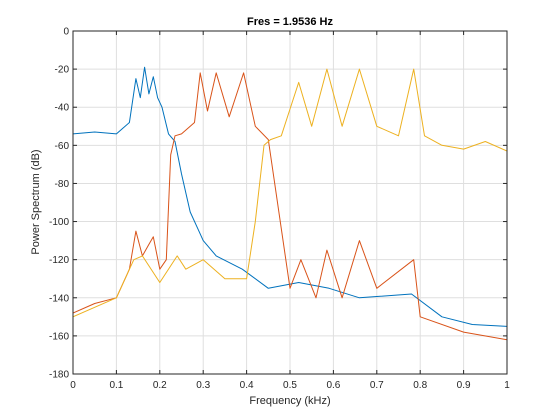 The height and width of the screenshot is (420, 560). What do you see at coordinates (464, 385) in the screenshot?
I see `x-tick-label: 0.9` at bounding box center [464, 385].